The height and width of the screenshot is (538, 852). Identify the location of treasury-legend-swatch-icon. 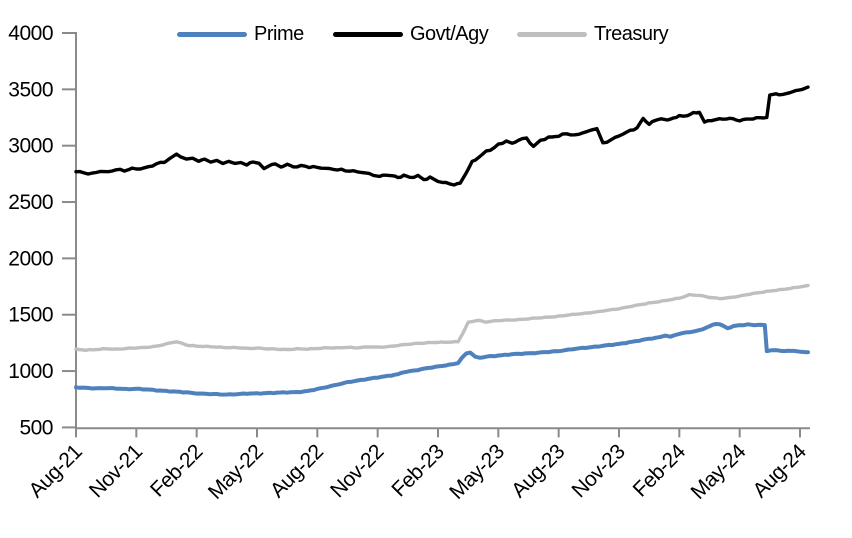
(552, 34).